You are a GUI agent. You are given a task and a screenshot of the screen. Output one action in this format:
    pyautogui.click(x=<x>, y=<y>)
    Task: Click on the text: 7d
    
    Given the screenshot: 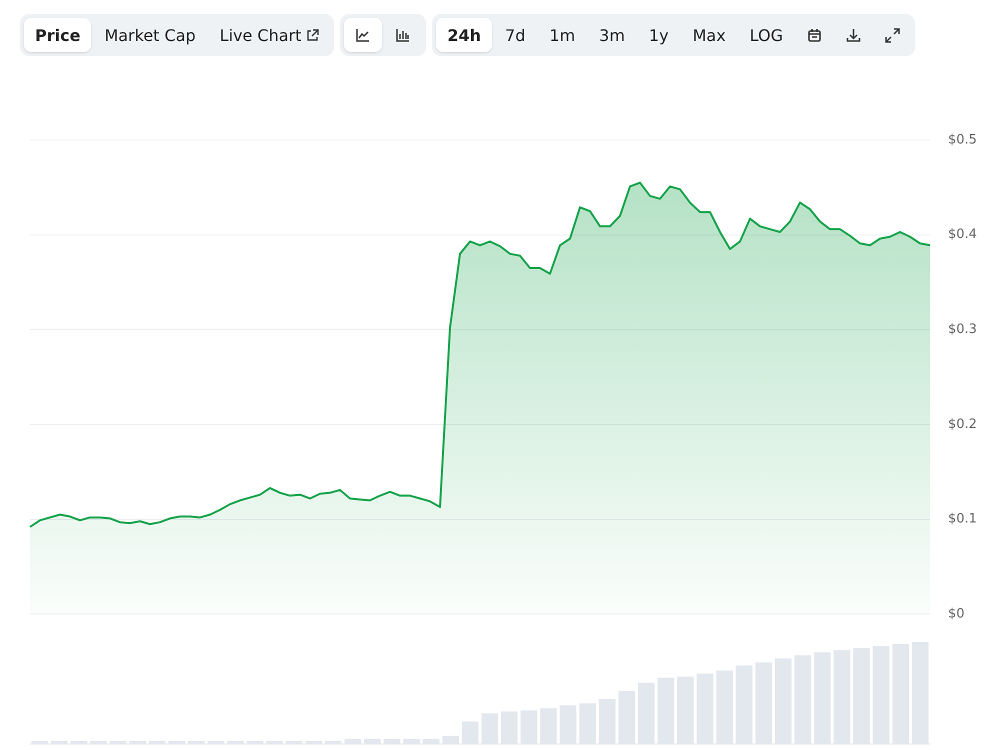 What is the action you would take?
    pyautogui.click(x=515, y=35)
    